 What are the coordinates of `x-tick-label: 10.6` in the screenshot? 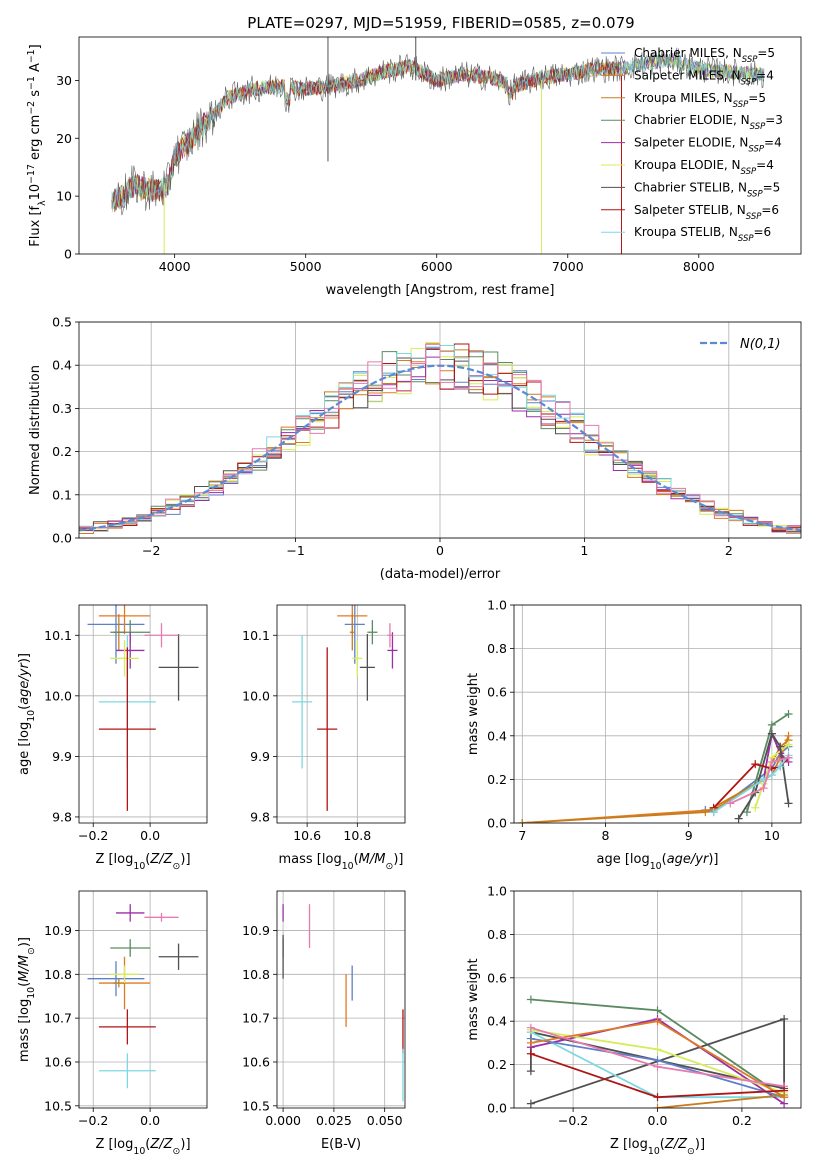 It's located at (307, 835).